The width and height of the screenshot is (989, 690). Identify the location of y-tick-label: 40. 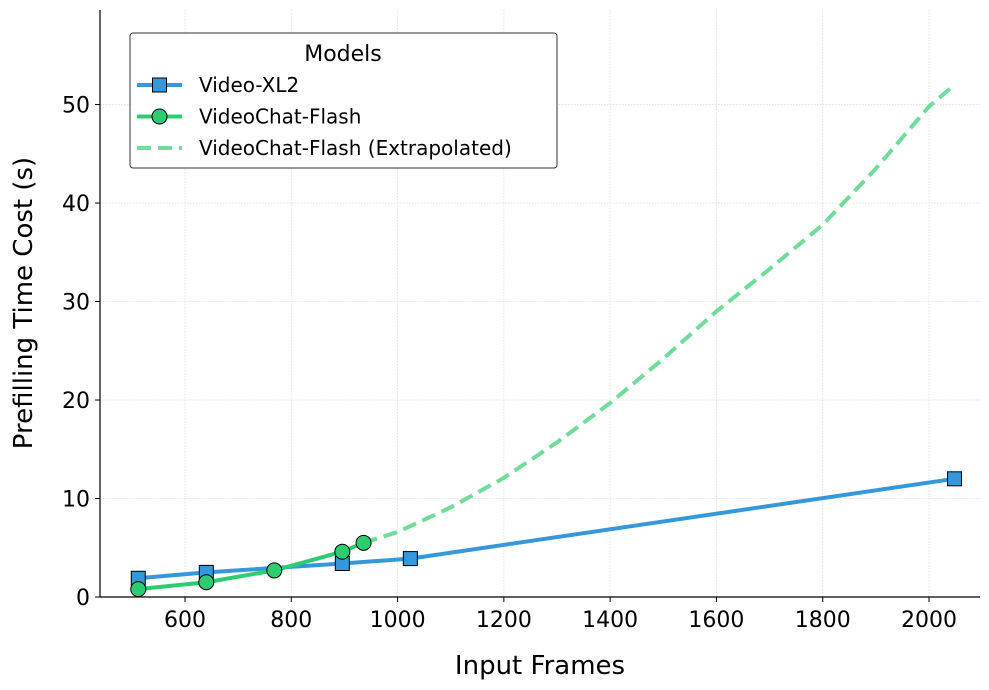
(76, 204).